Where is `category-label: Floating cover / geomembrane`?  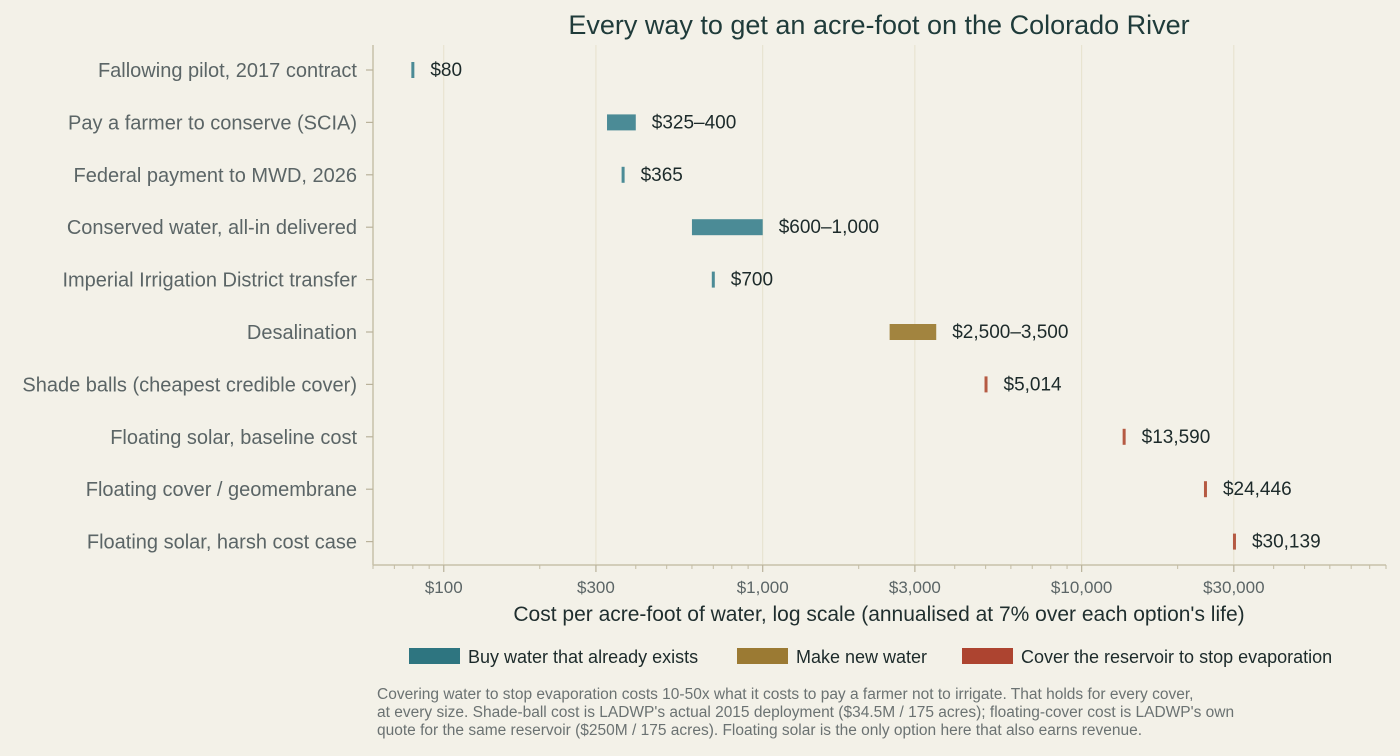 category-label: Floating cover / geomembrane is located at coordinates (221, 490).